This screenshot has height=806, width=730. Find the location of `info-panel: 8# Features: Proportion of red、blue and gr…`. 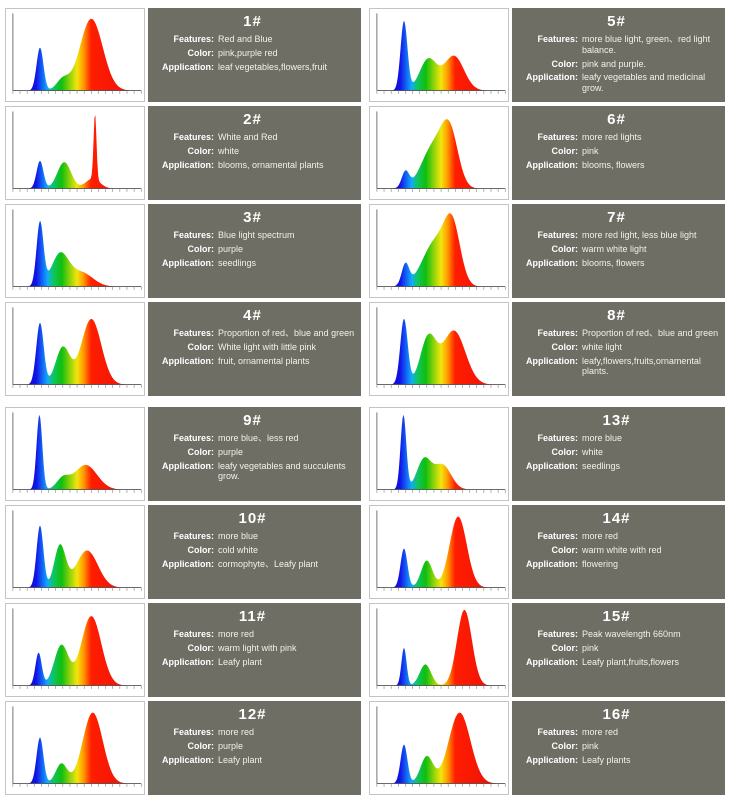

info-panel: 8# Features: Proportion of red、blue and gr… is located at coordinates (618, 349).